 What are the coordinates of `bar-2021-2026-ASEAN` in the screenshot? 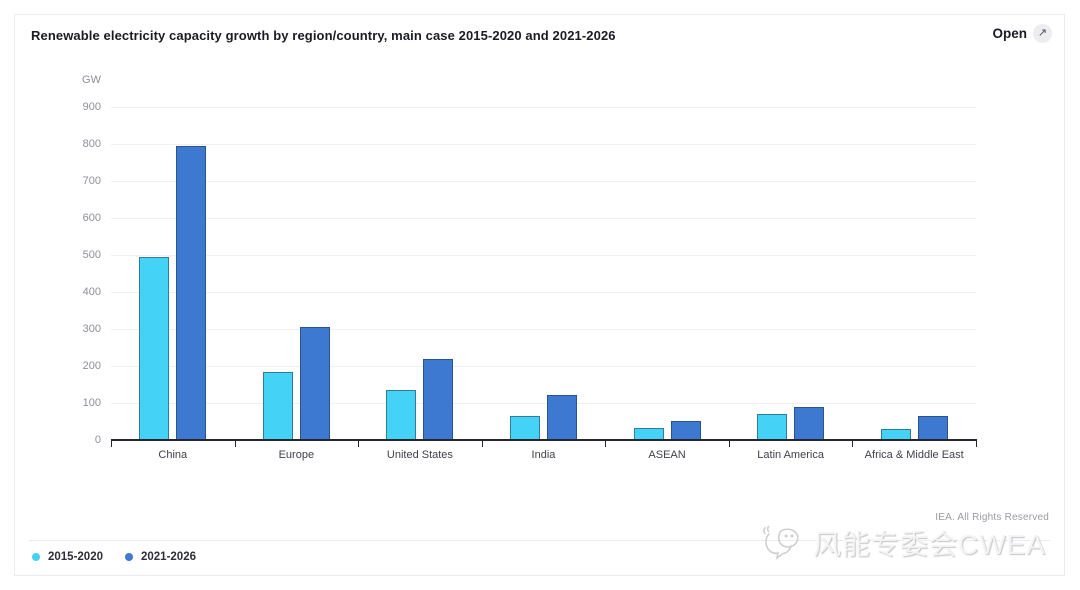 It's located at (685, 430).